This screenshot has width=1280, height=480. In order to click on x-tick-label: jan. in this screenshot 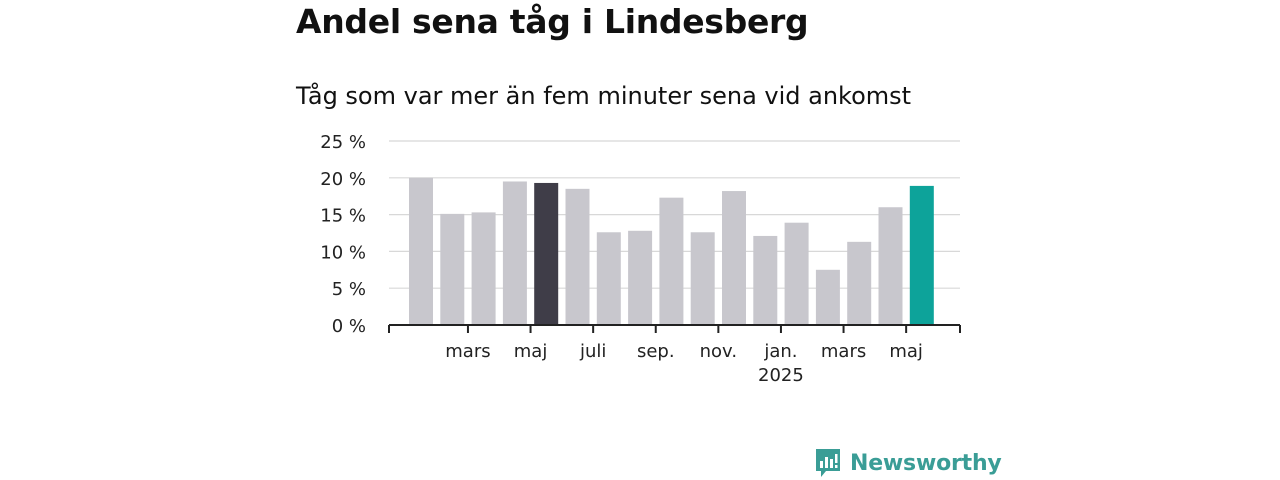, I will do `click(780, 351)`.